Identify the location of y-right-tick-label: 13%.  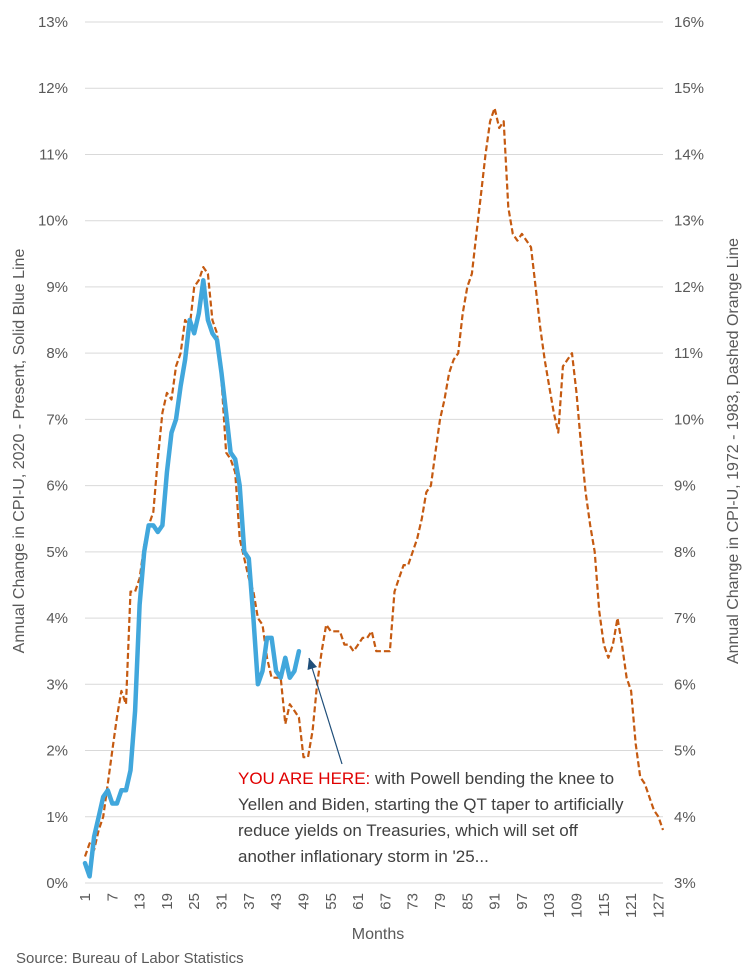
(689, 221).